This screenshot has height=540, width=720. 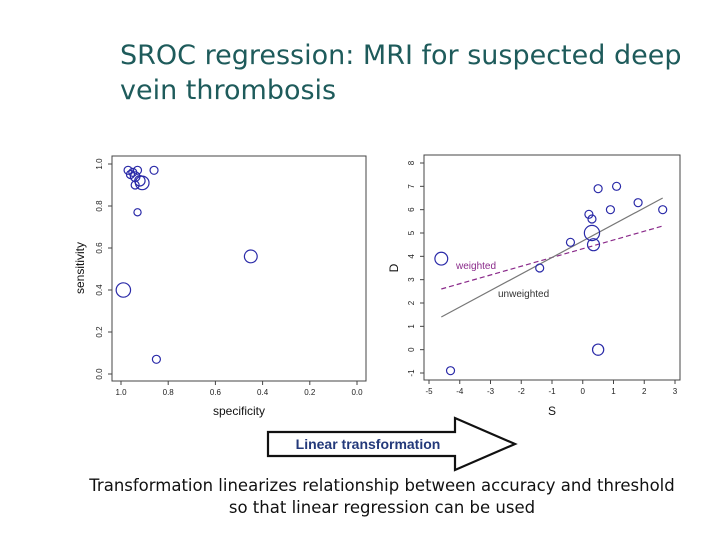 What do you see at coordinates (103, 269) in the screenshot?
I see `left-y-axis: 0.0 0.2 0.4 0.6 0.8 1.0` at bounding box center [103, 269].